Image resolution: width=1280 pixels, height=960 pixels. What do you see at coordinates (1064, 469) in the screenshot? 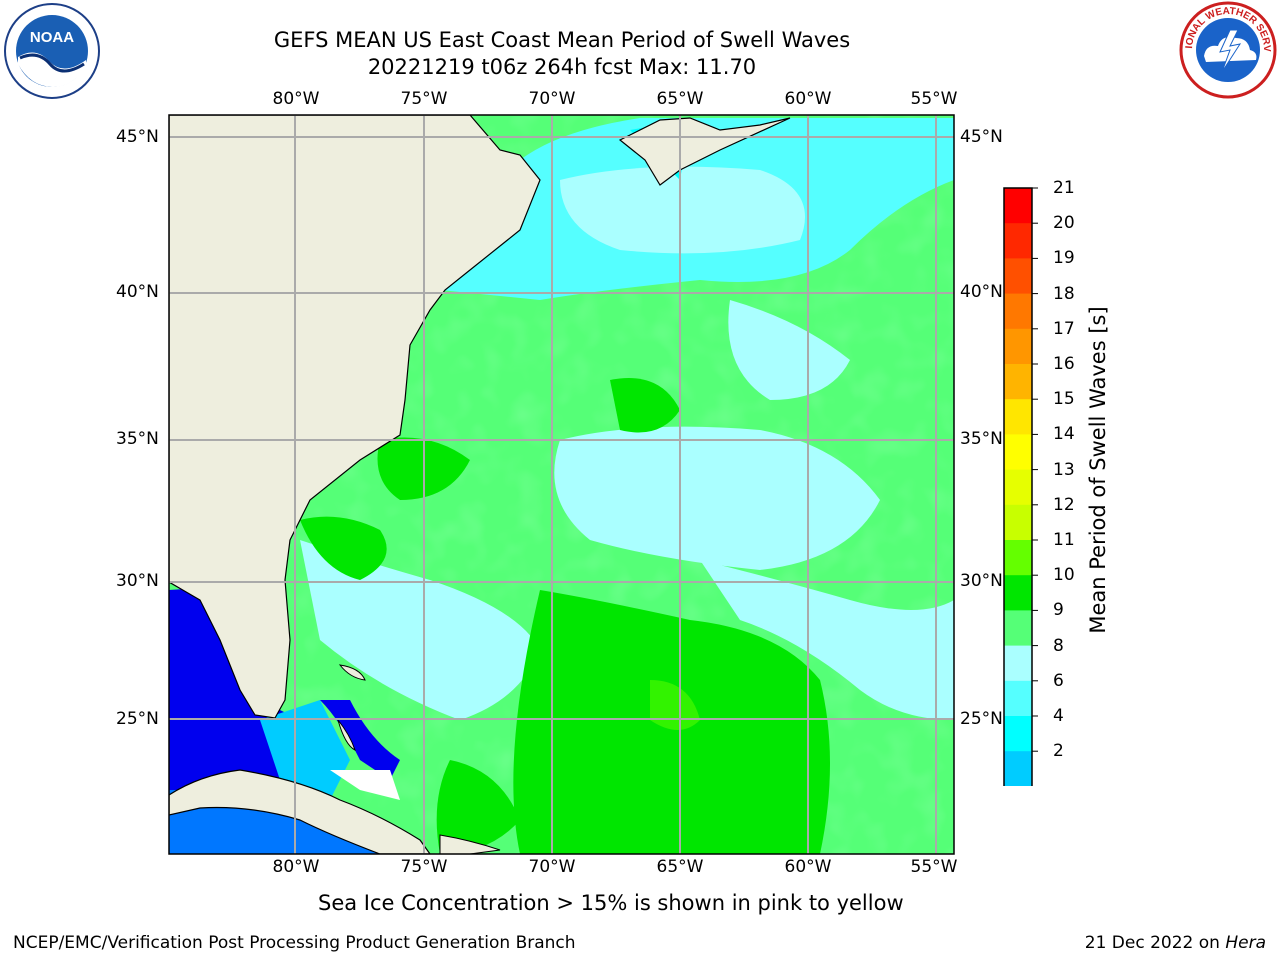
I see `colorbar-tick-label: 13` at bounding box center [1064, 469].